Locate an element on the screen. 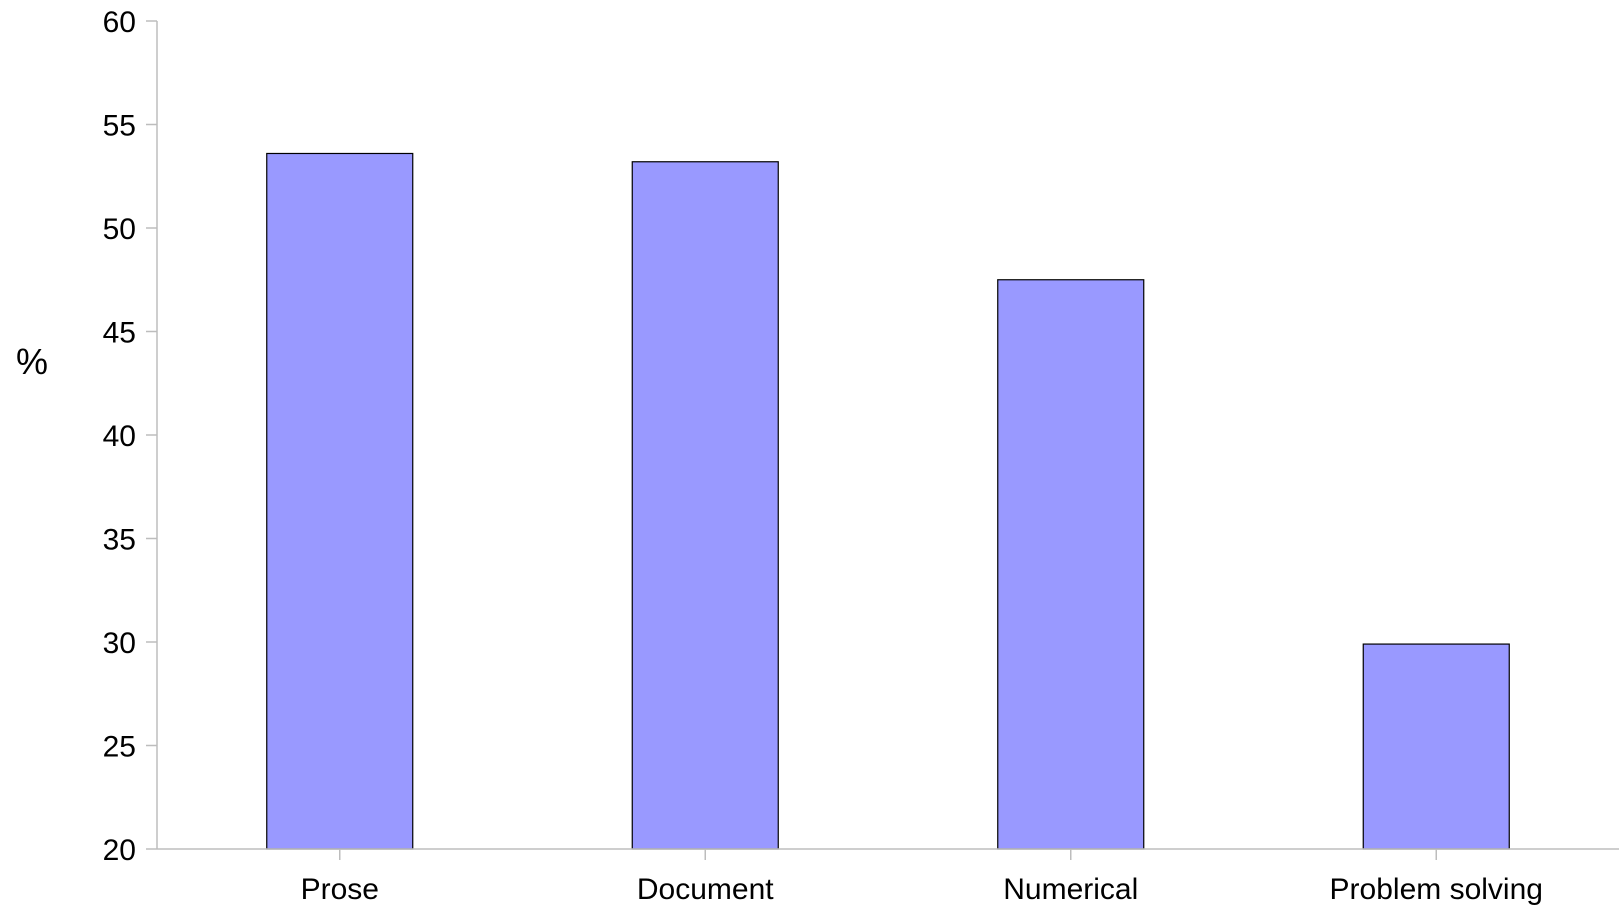 This screenshot has height=910, width=1619. y-tick-label: 55 is located at coordinates (119, 126).